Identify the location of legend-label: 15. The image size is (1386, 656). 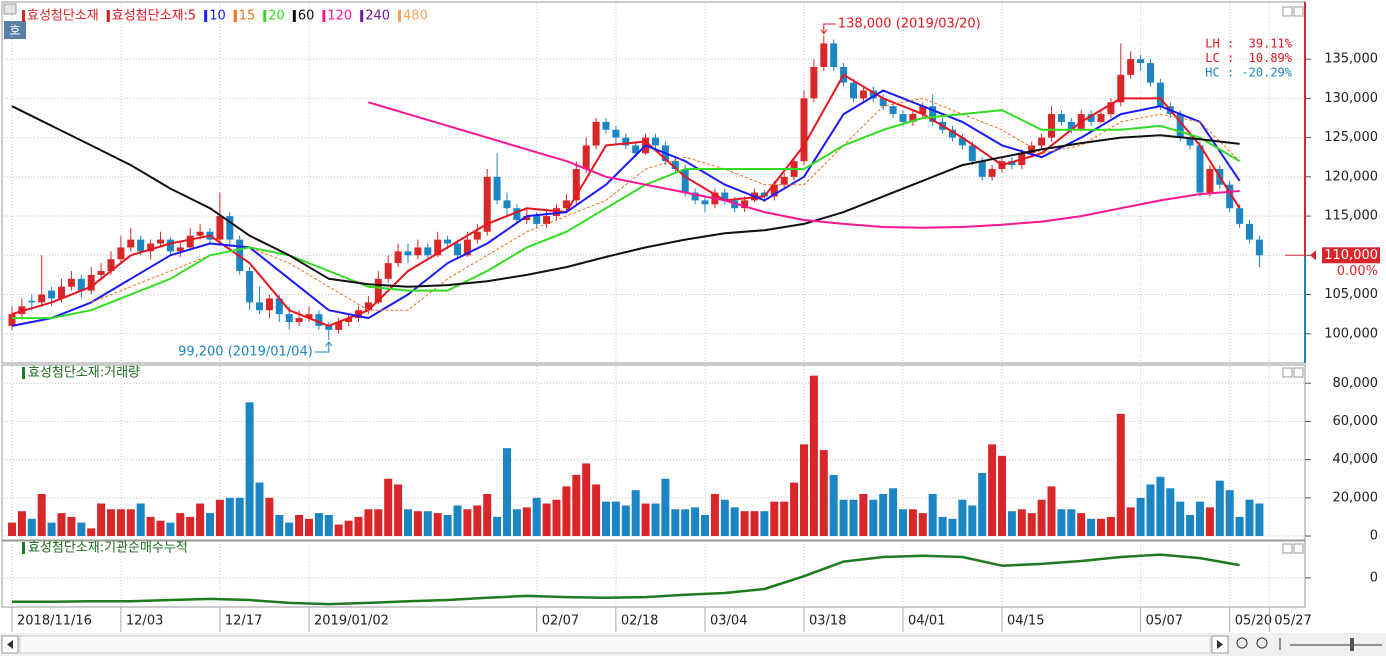
(247, 16).